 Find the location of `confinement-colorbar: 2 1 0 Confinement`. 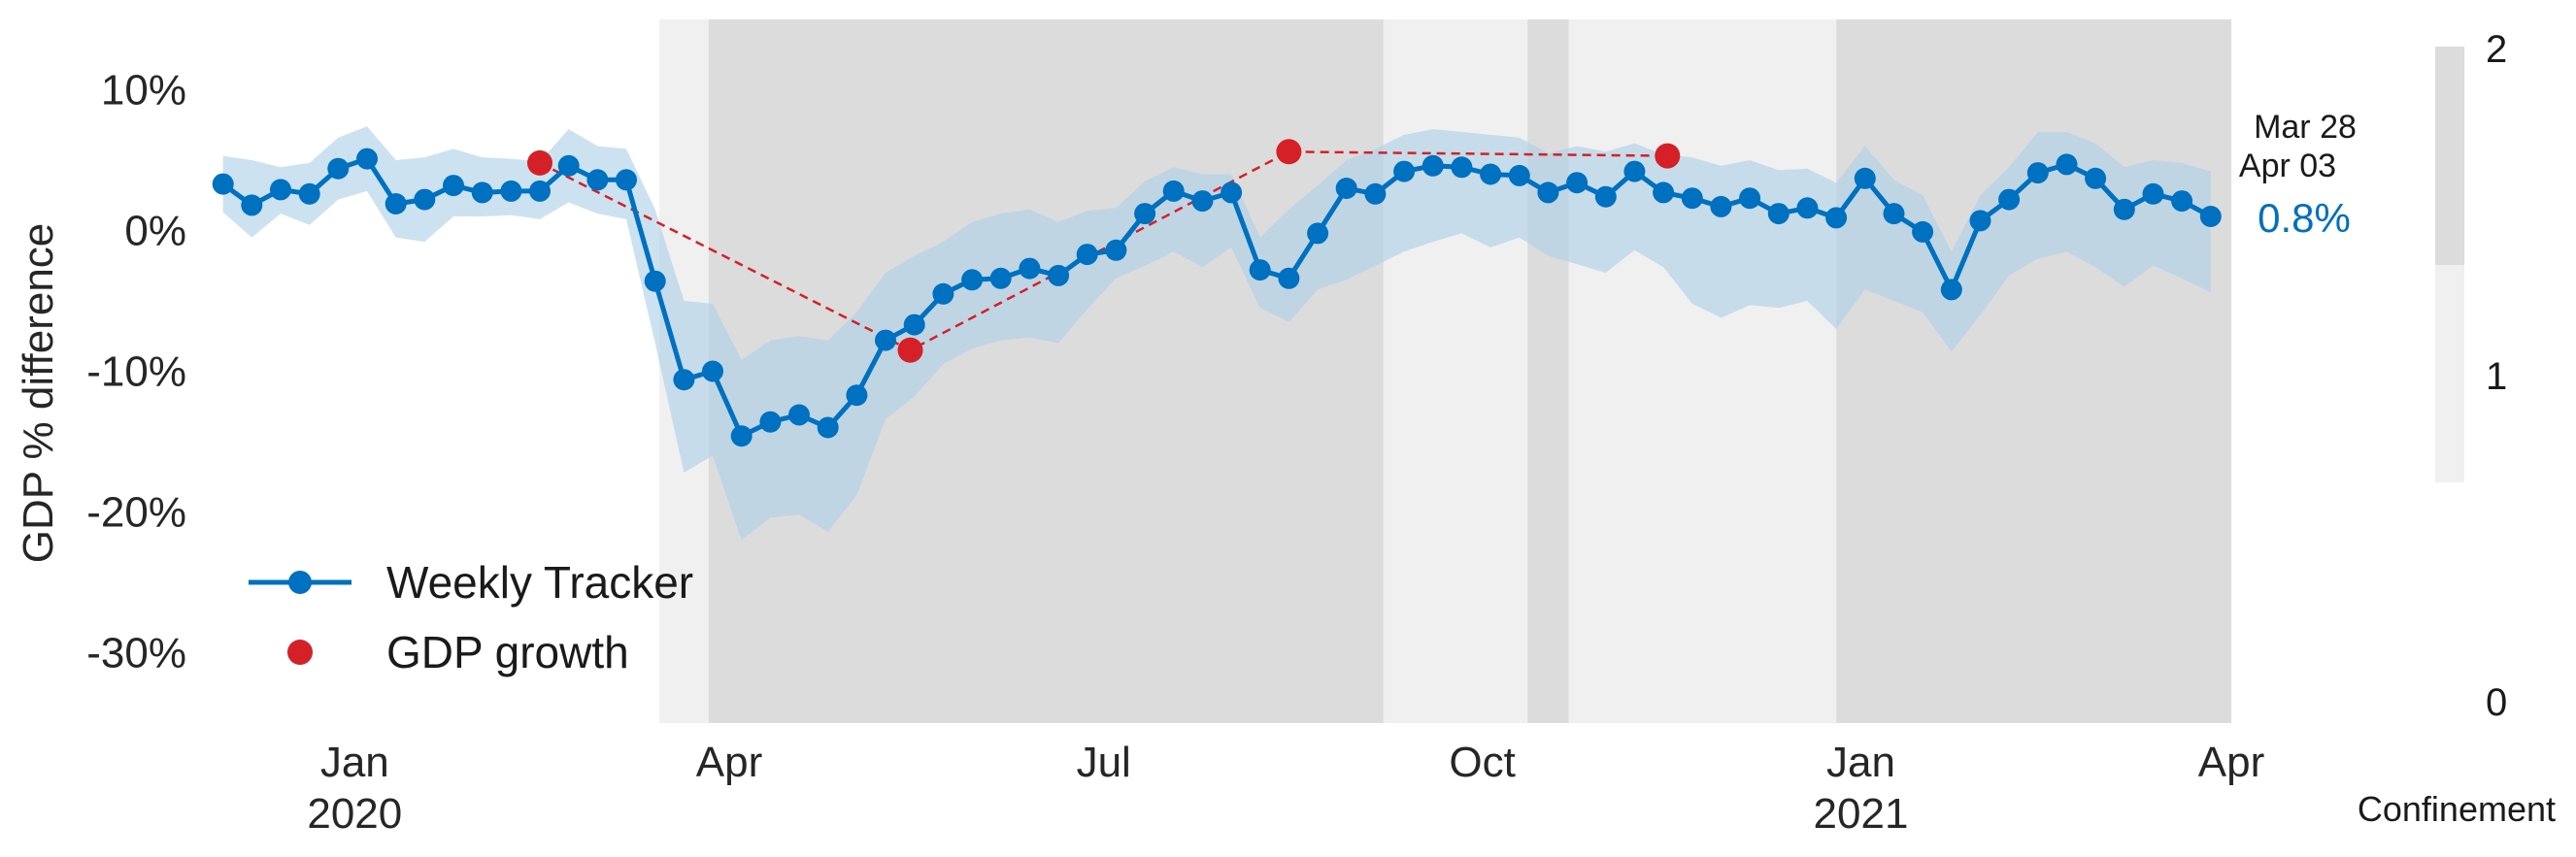

confinement-colorbar: 2 1 0 Confinement is located at coordinates (2457, 428).